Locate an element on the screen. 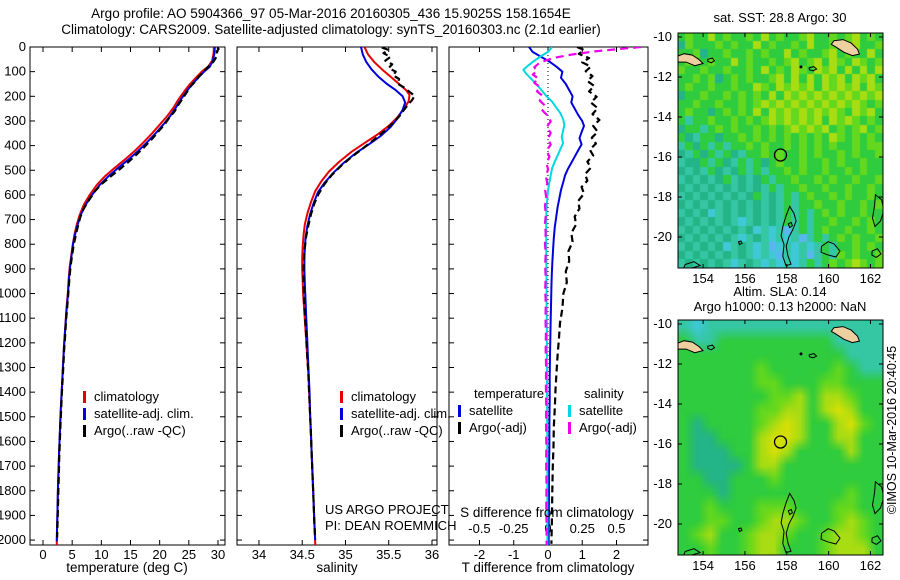 This screenshot has height=580, width=900. series-s-argo-adj is located at coordinates (586, 296).